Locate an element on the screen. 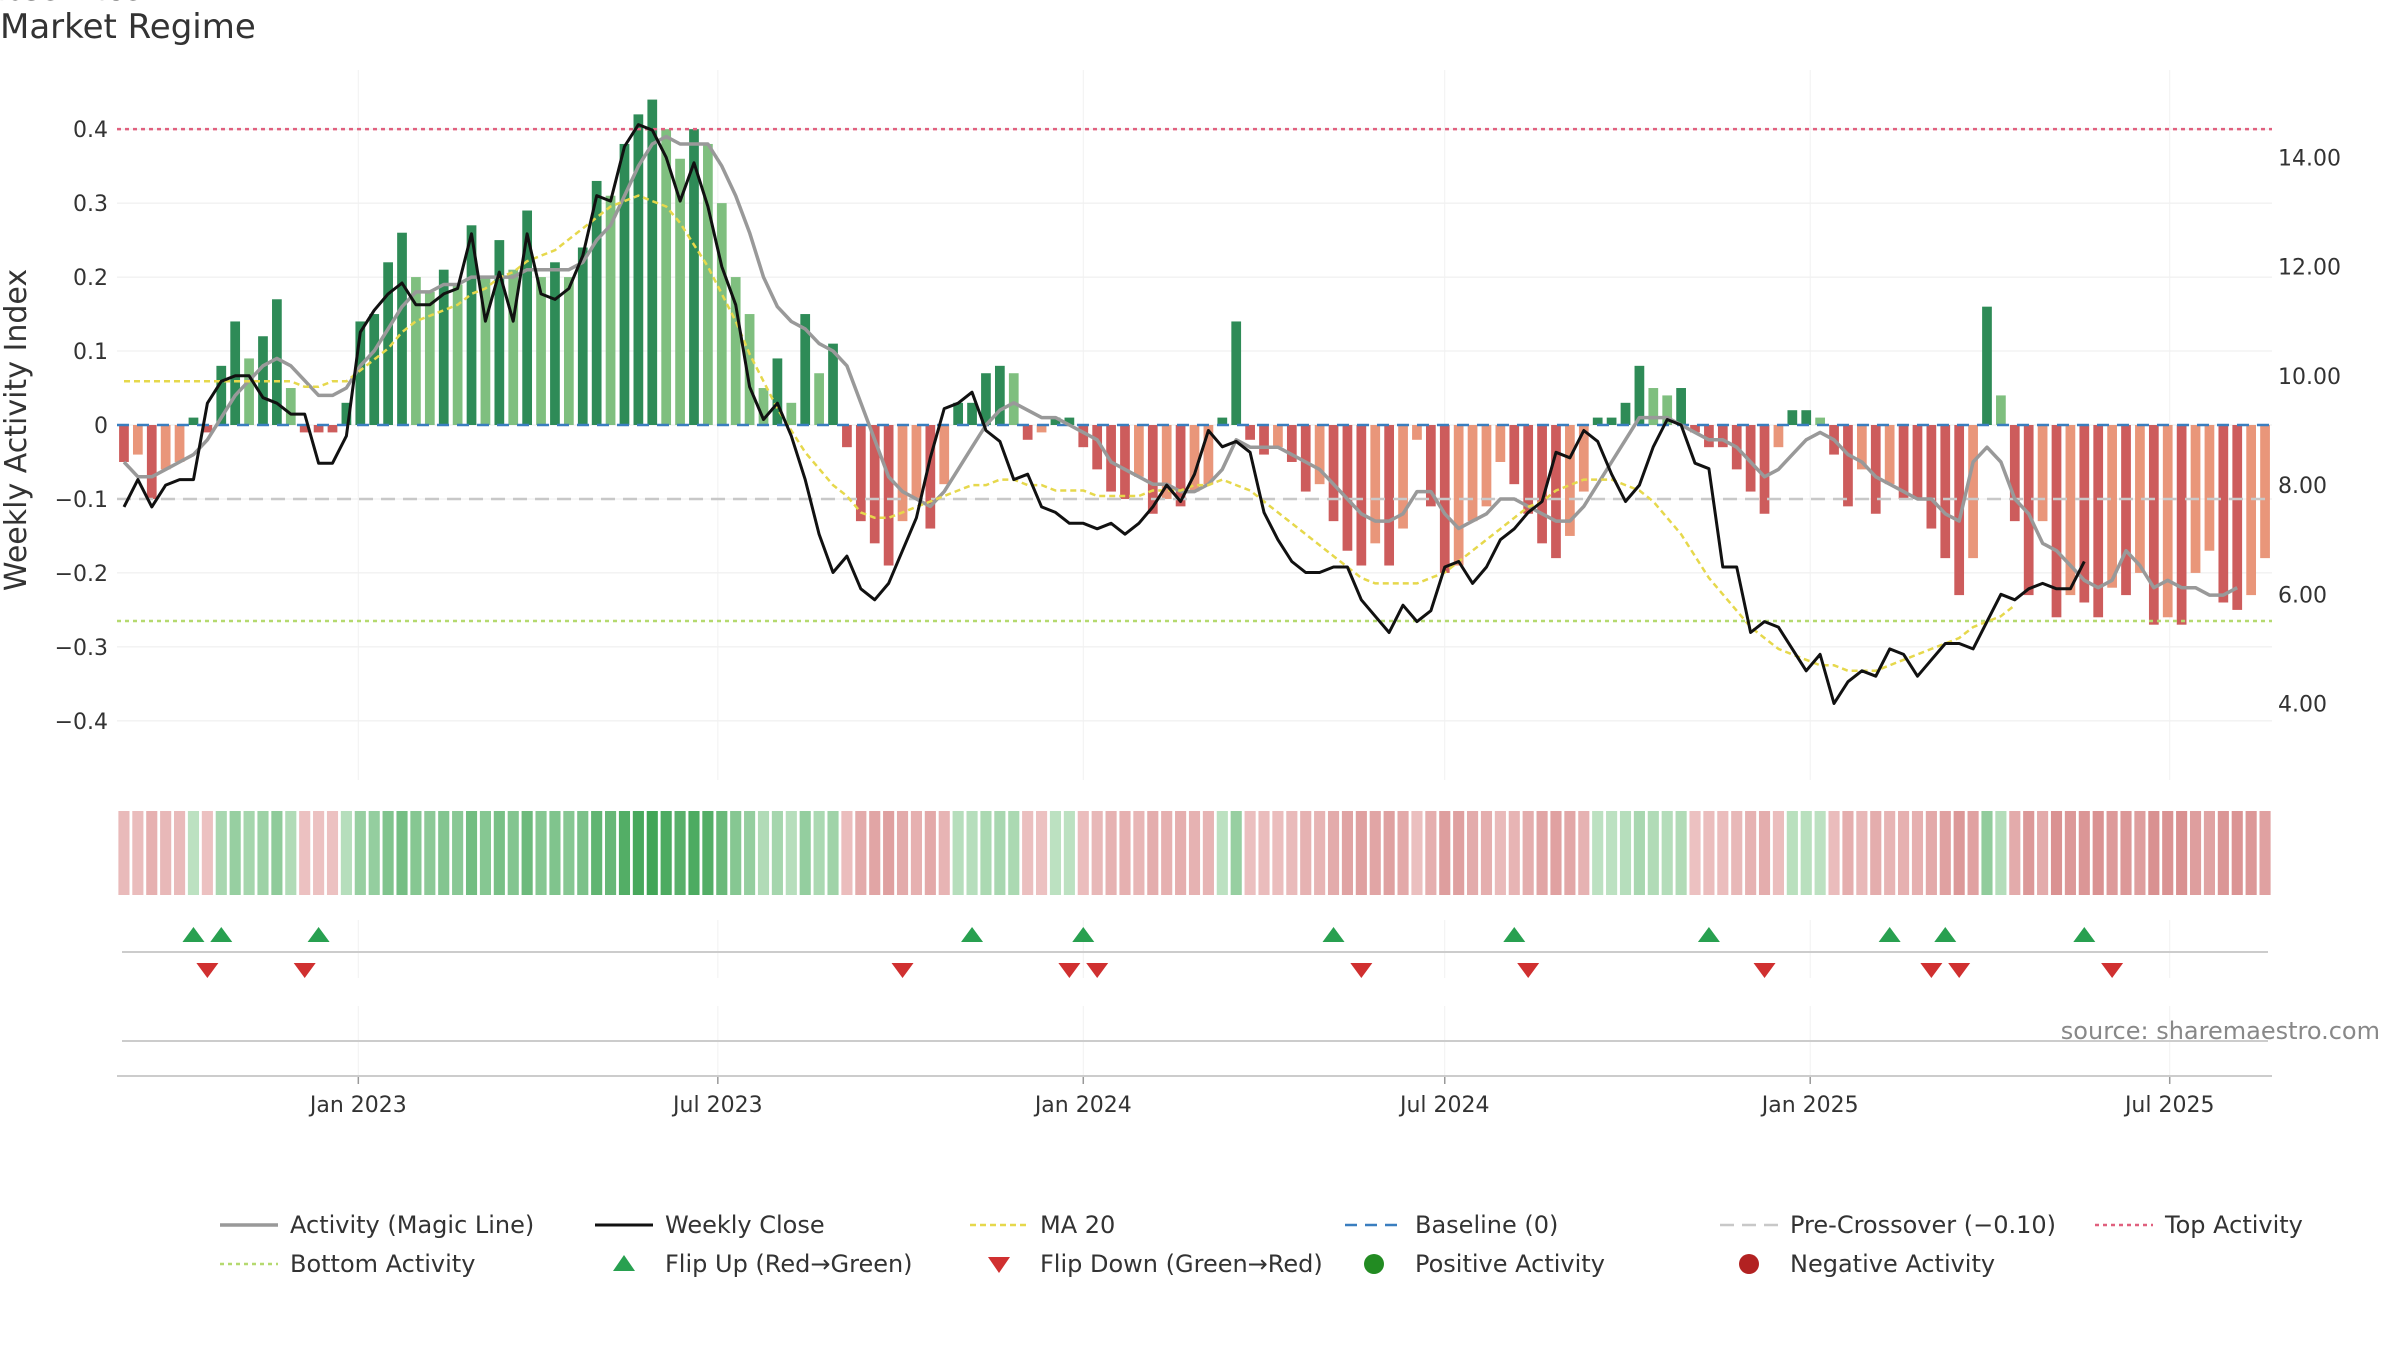 Image resolution: width=2400 pixels, height=1350 pixels. legend-label: Activity (Magic Line) is located at coordinates (412, 1225).